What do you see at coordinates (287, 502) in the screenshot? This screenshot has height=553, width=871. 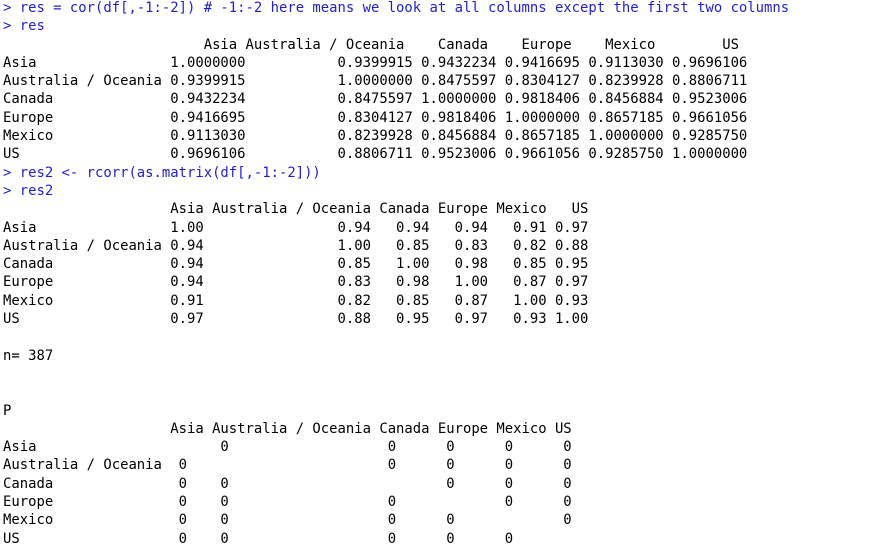 I see `p-matrix-row: Europe 0 0 0 0 0` at bounding box center [287, 502].